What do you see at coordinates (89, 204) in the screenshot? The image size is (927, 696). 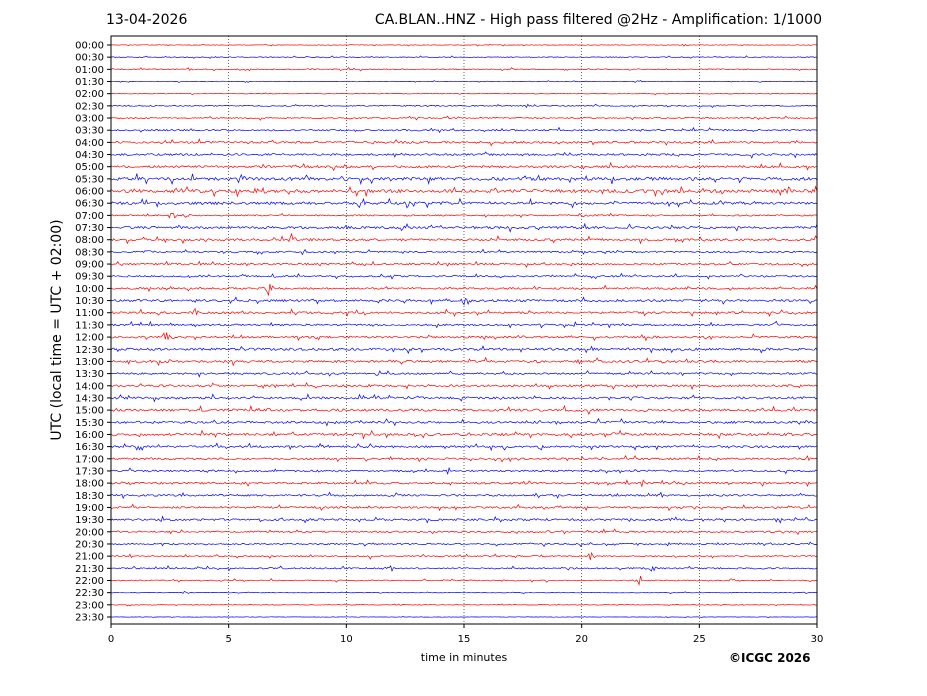 I see `y-tick-label: 06:30` at bounding box center [89, 204].